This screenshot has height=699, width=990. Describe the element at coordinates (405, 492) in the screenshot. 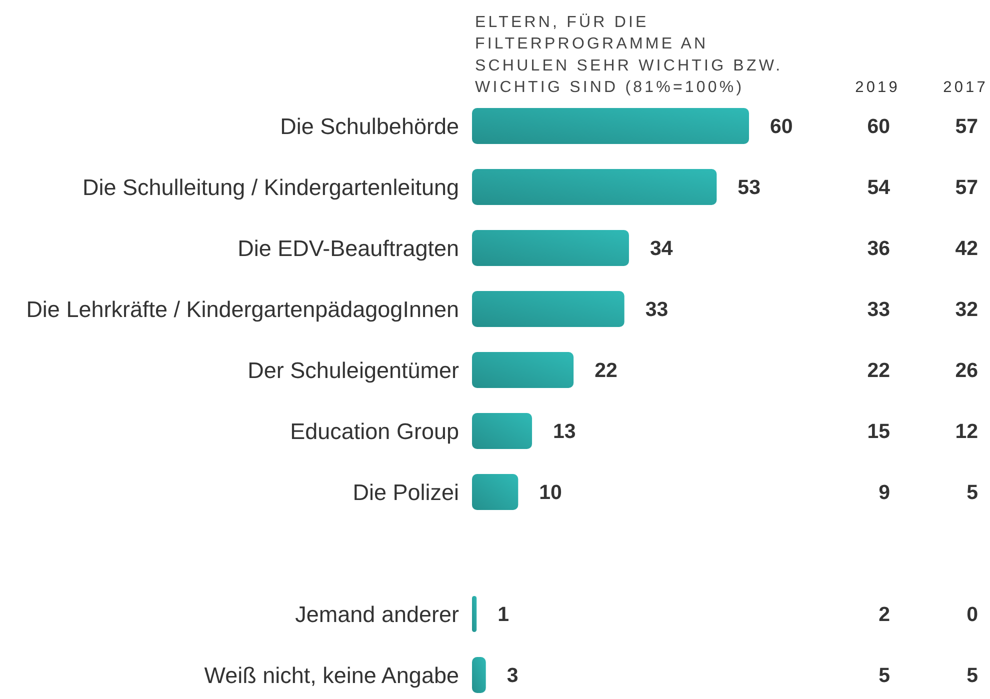

I see `y-tick-label: Die Polizei` at that location.